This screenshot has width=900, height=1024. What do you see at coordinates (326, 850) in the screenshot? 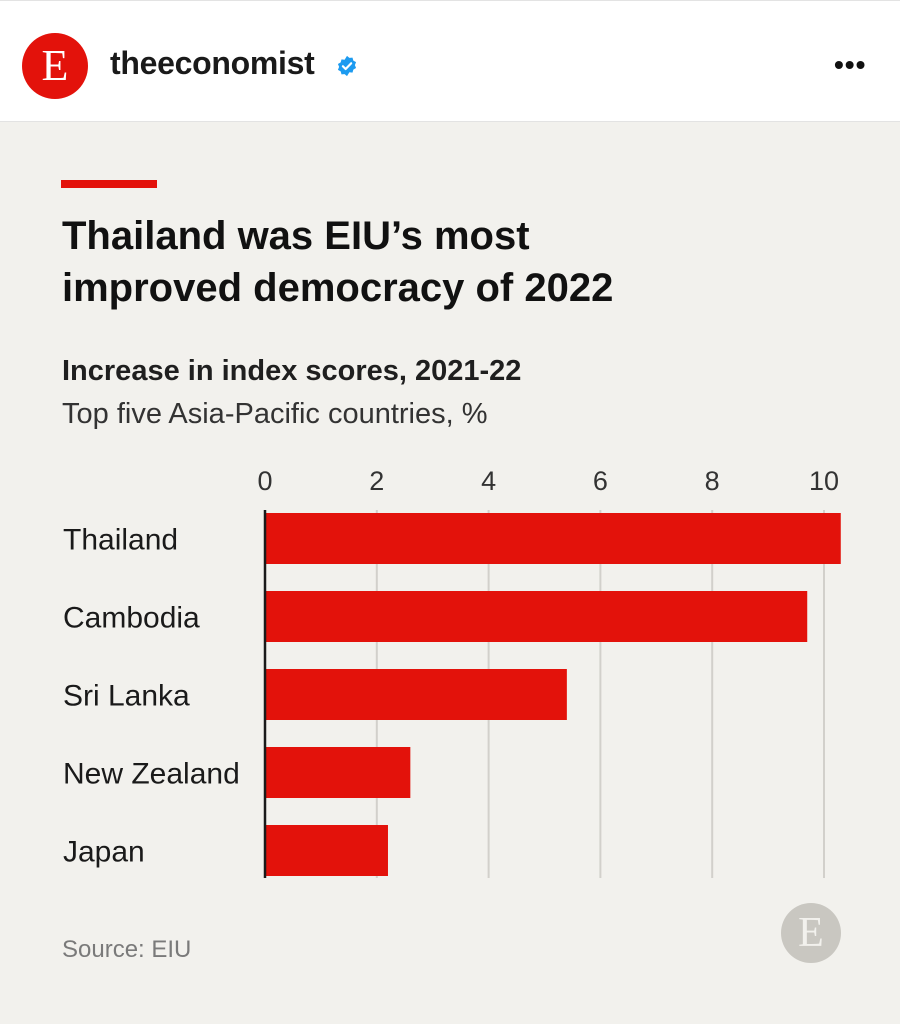
I see `bar-japan` at bounding box center [326, 850].